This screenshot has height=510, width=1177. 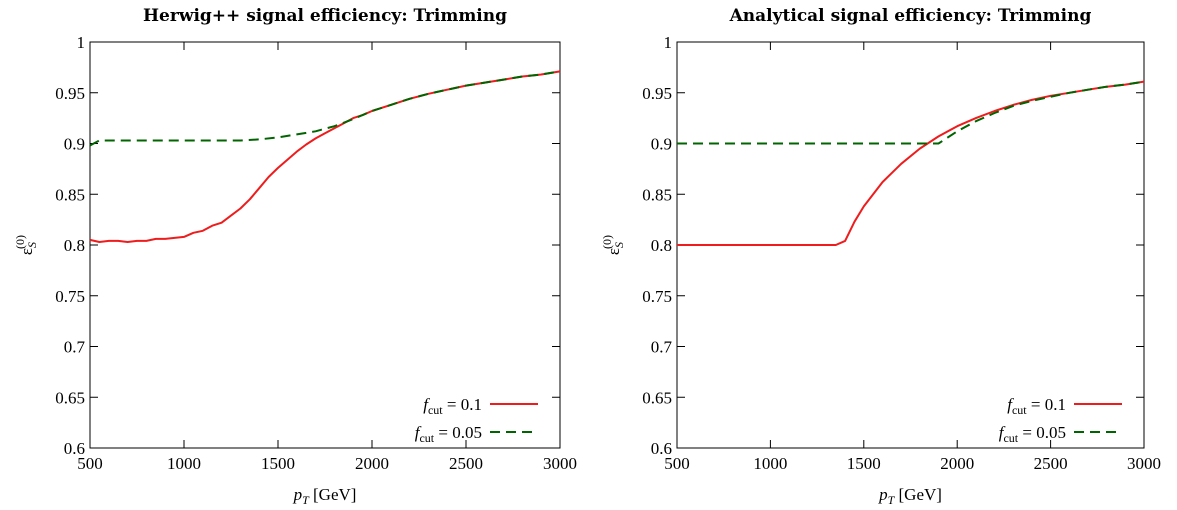 What do you see at coordinates (325, 16) in the screenshot?
I see `chart-title: Herwig++ signal efficiency: Trimming` at bounding box center [325, 16].